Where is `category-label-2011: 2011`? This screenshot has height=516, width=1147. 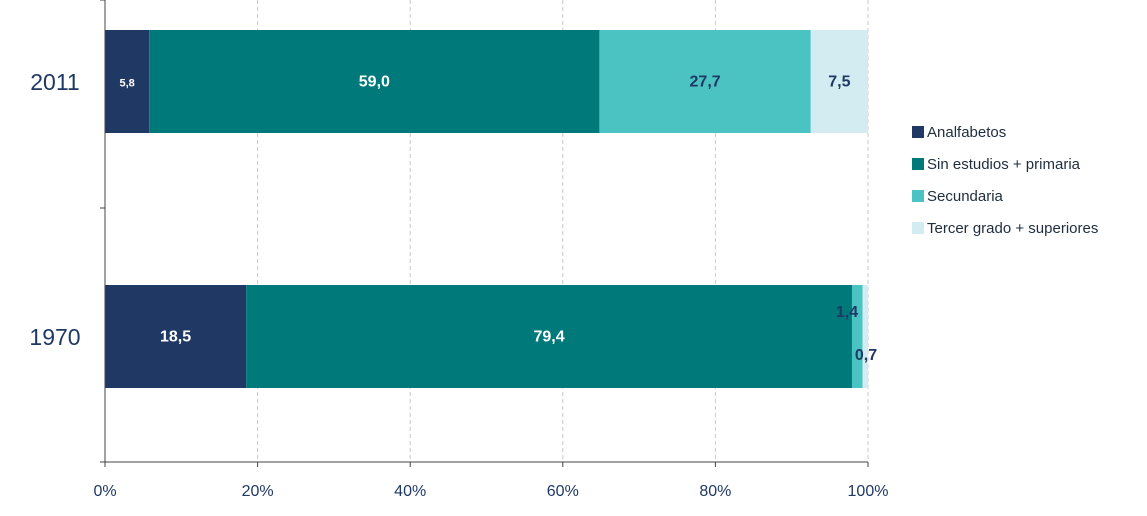
category-label-2011: 2011 is located at coordinates (54, 82).